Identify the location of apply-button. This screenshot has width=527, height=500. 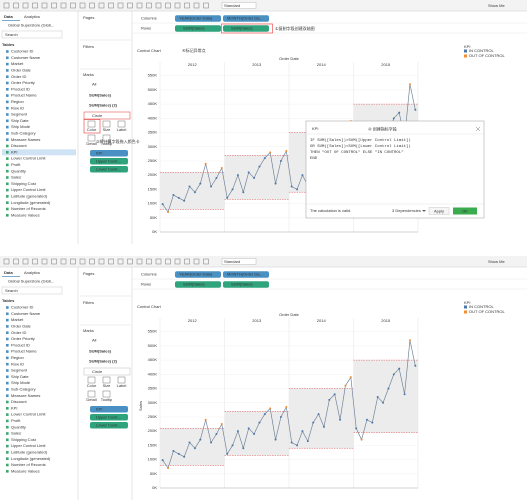
(439, 211).